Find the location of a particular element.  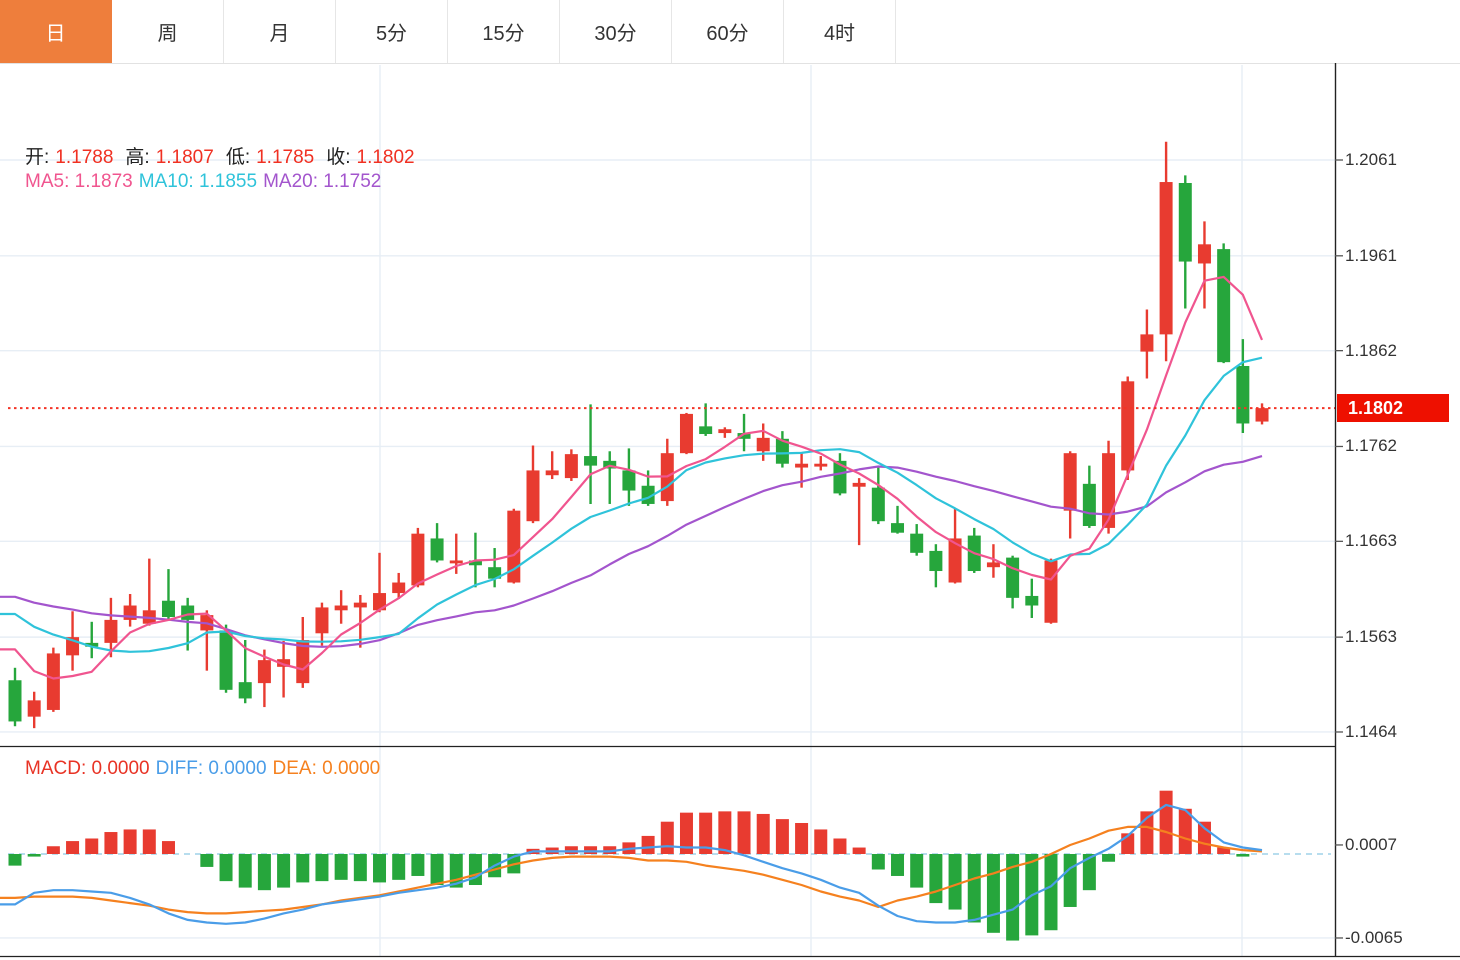

last-price-badge: 1.1802 is located at coordinates (1393, 408).